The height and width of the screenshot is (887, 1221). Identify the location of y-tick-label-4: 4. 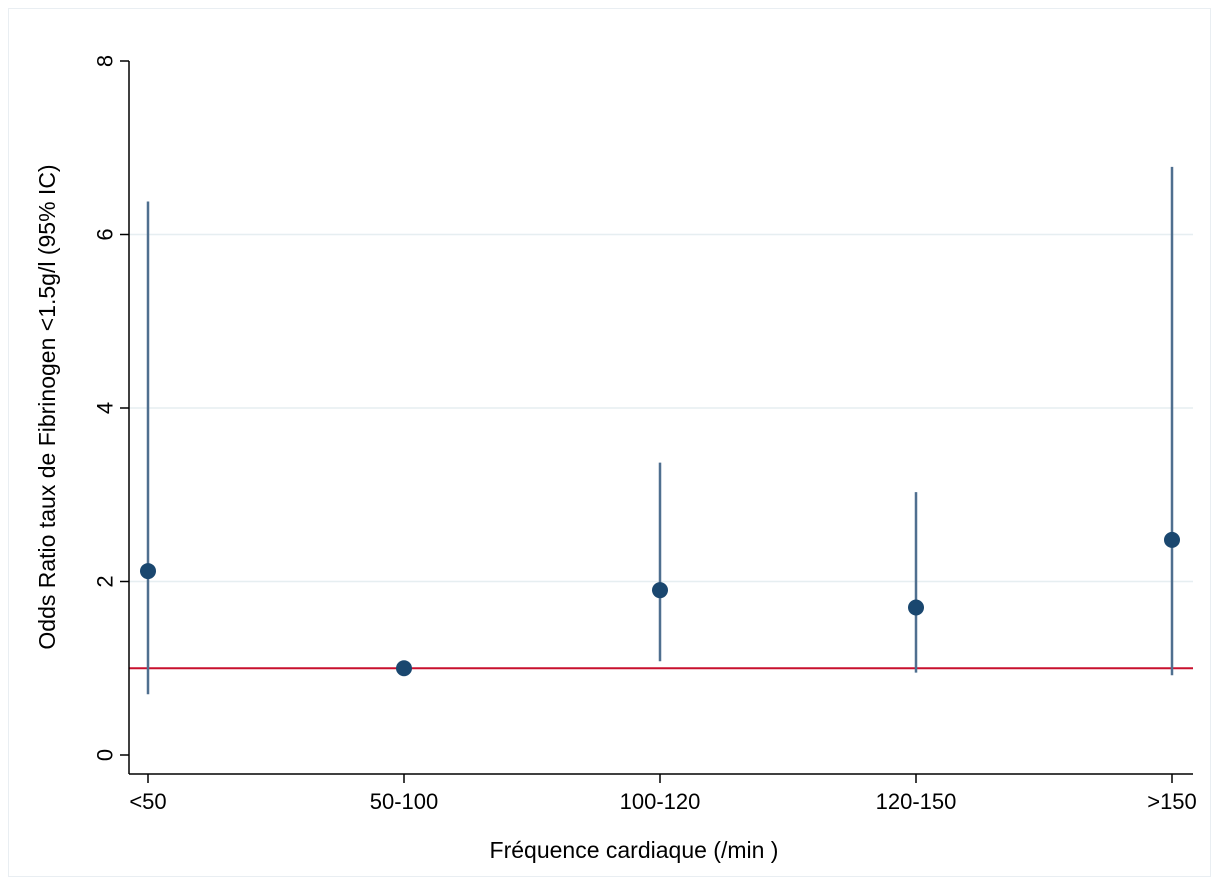
(105, 408).